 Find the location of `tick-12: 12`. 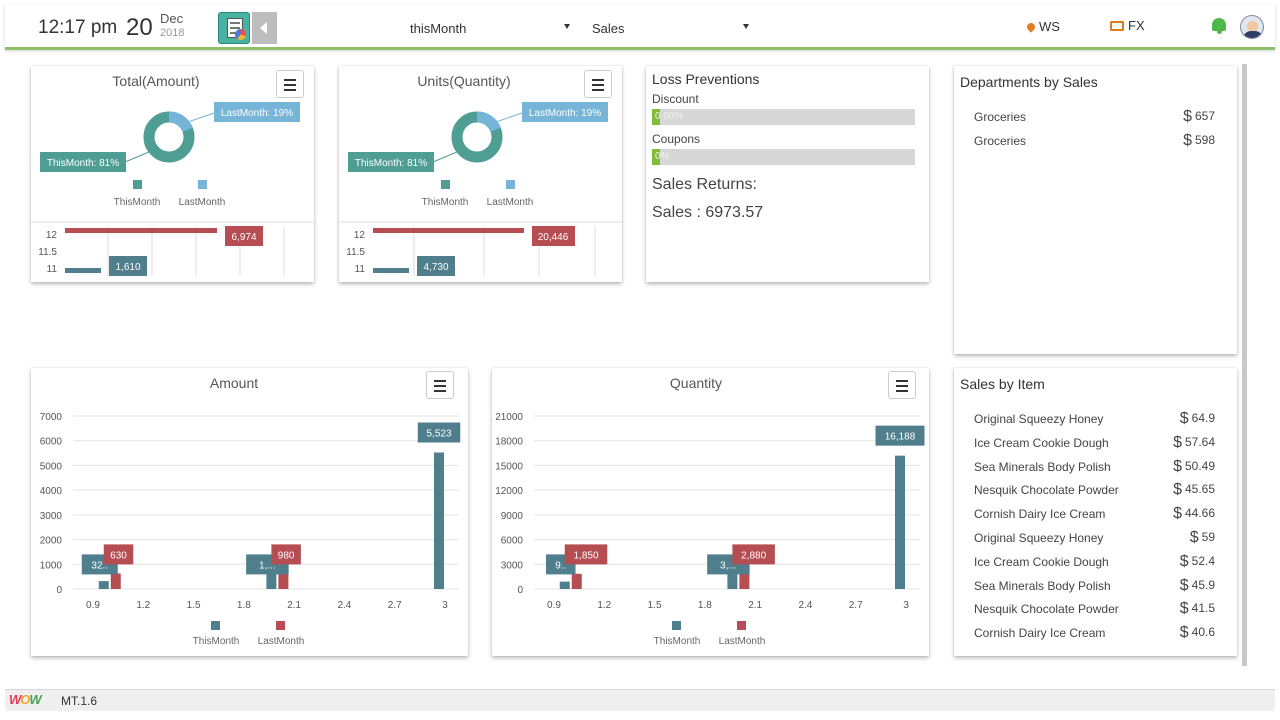

tick-12: 12 is located at coordinates (360, 235).